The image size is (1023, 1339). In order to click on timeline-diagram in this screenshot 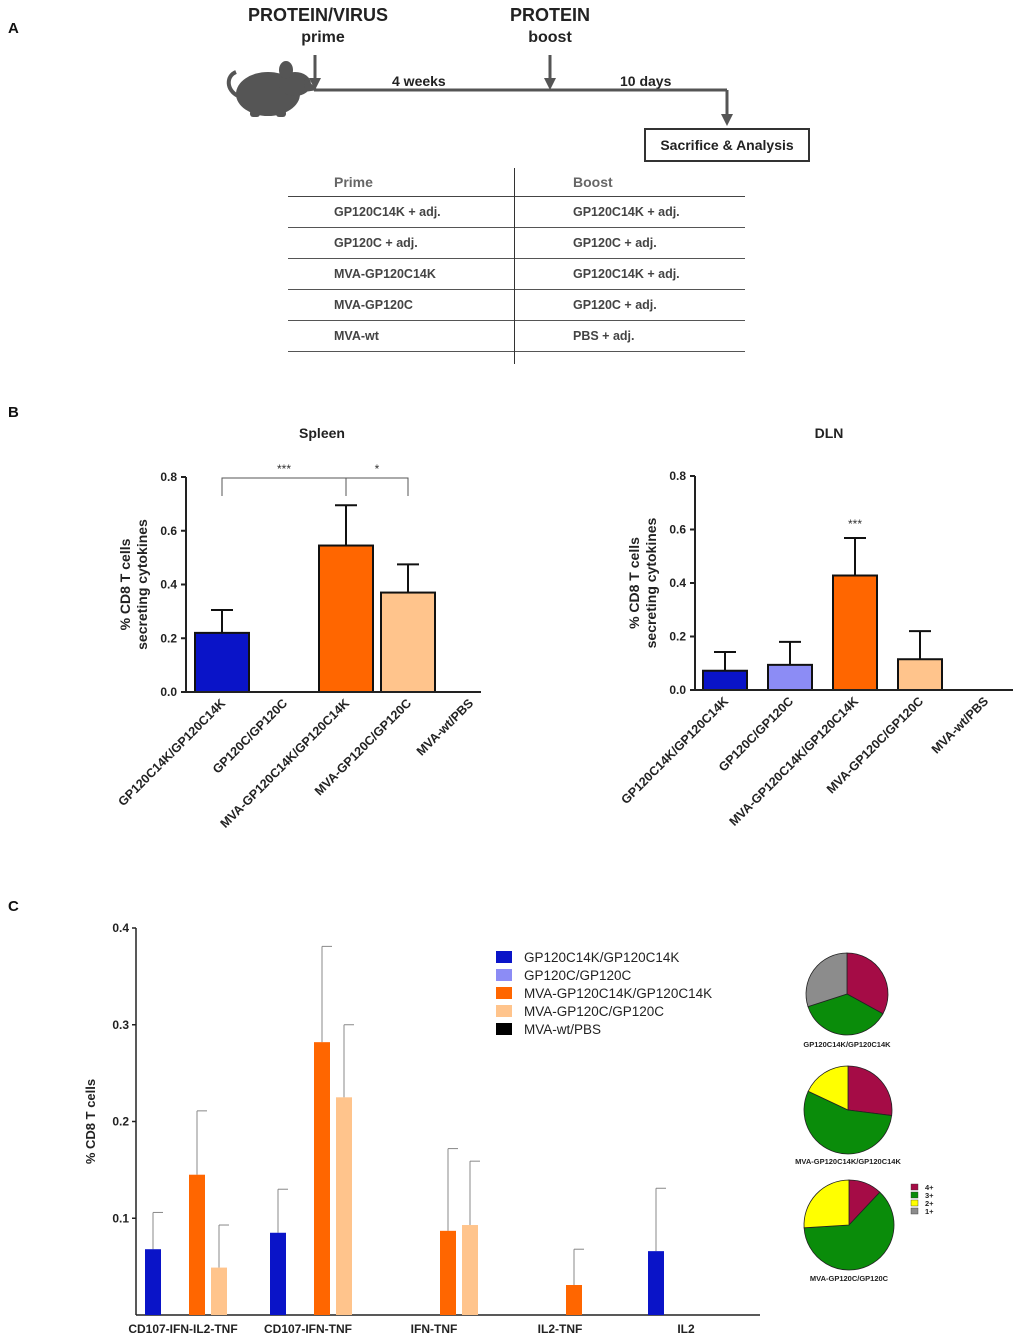, I will do `click(479, 90)`.